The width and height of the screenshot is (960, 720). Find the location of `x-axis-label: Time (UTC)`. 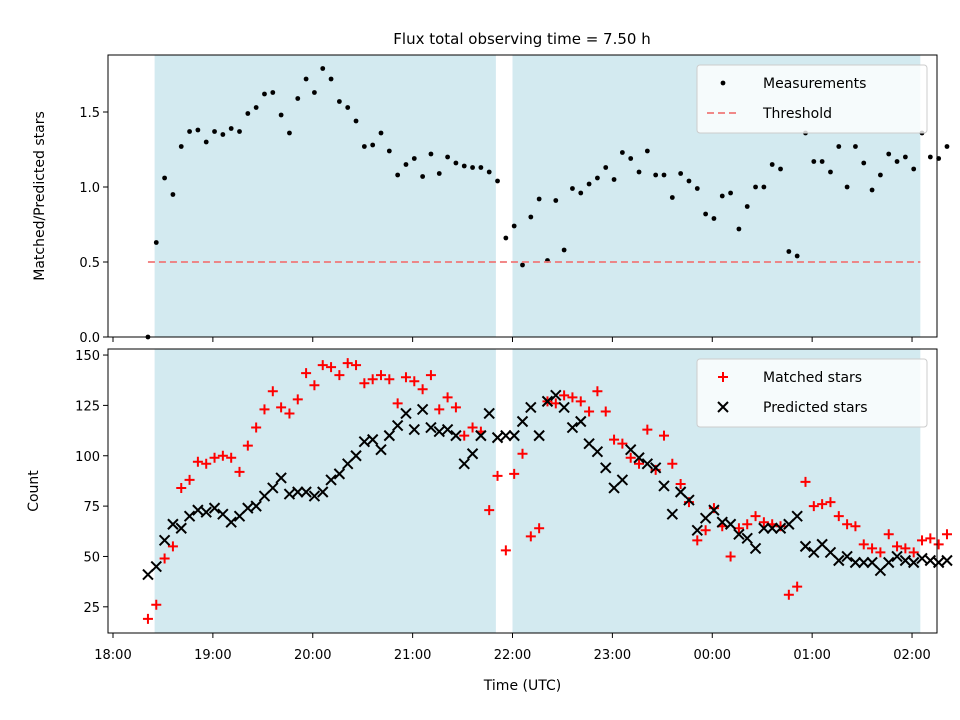

x-axis-label: Time (UTC) is located at coordinates (522, 686).